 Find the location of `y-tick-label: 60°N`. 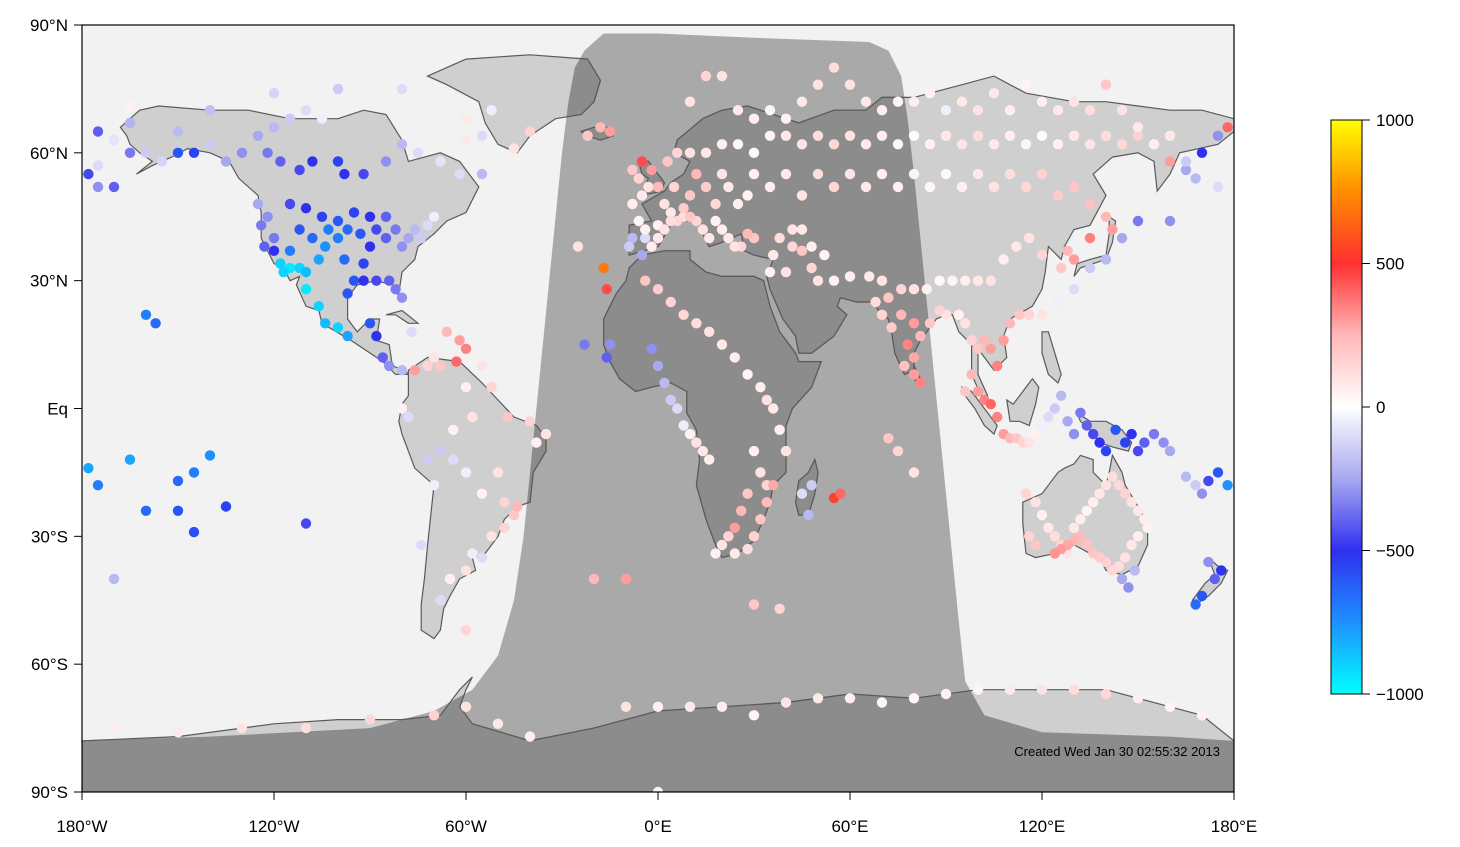

y-tick-label: 60°N is located at coordinates (49, 153).